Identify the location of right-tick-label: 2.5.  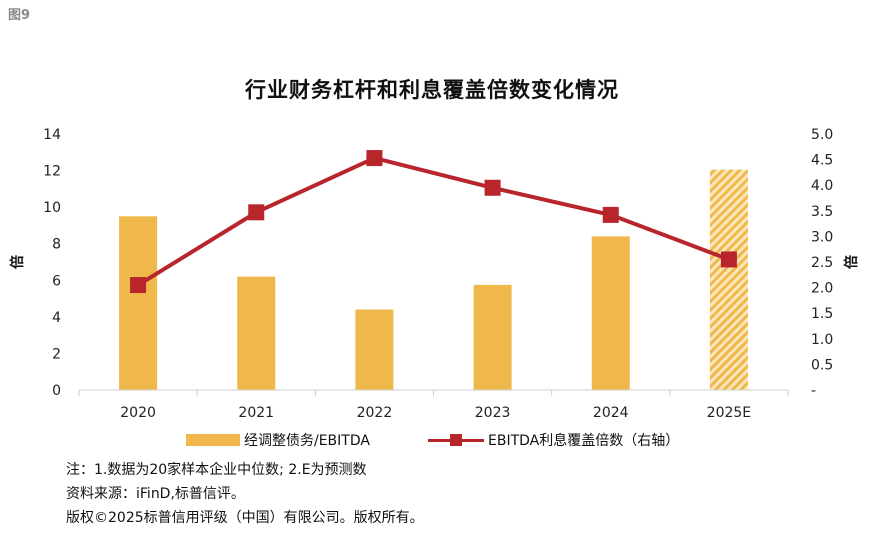
(822, 263).